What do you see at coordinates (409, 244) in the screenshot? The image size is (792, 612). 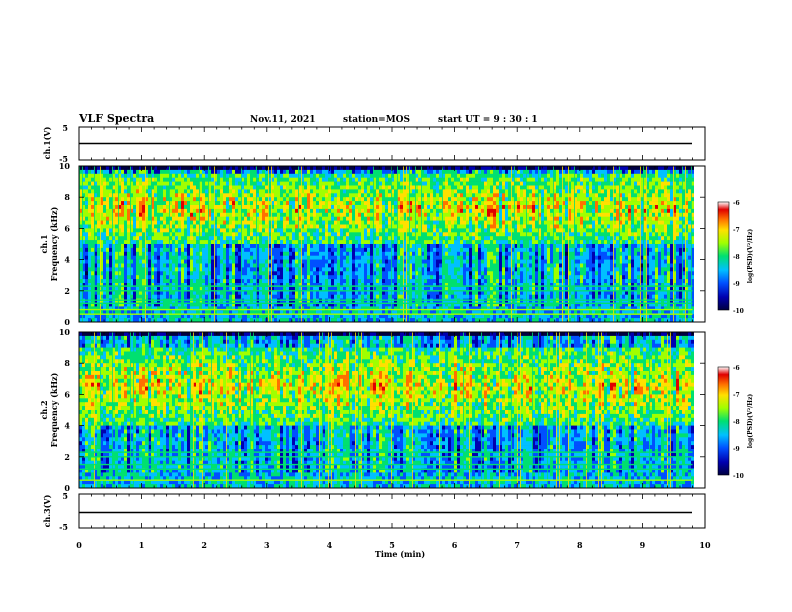 I see `sferic-streak` at bounding box center [409, 244].